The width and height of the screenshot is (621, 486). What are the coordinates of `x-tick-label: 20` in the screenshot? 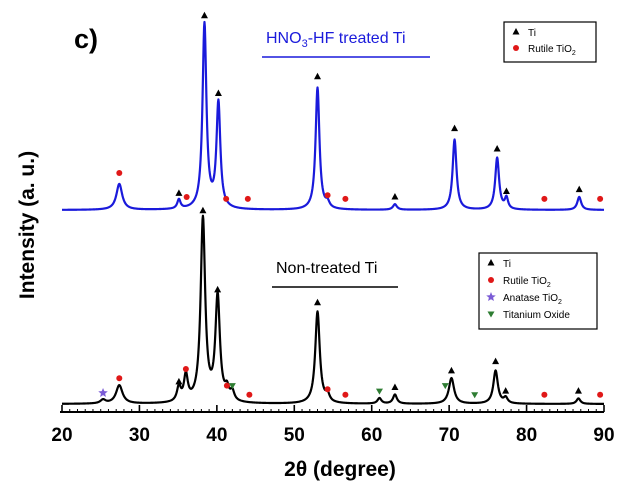 It's located at (61, 435).